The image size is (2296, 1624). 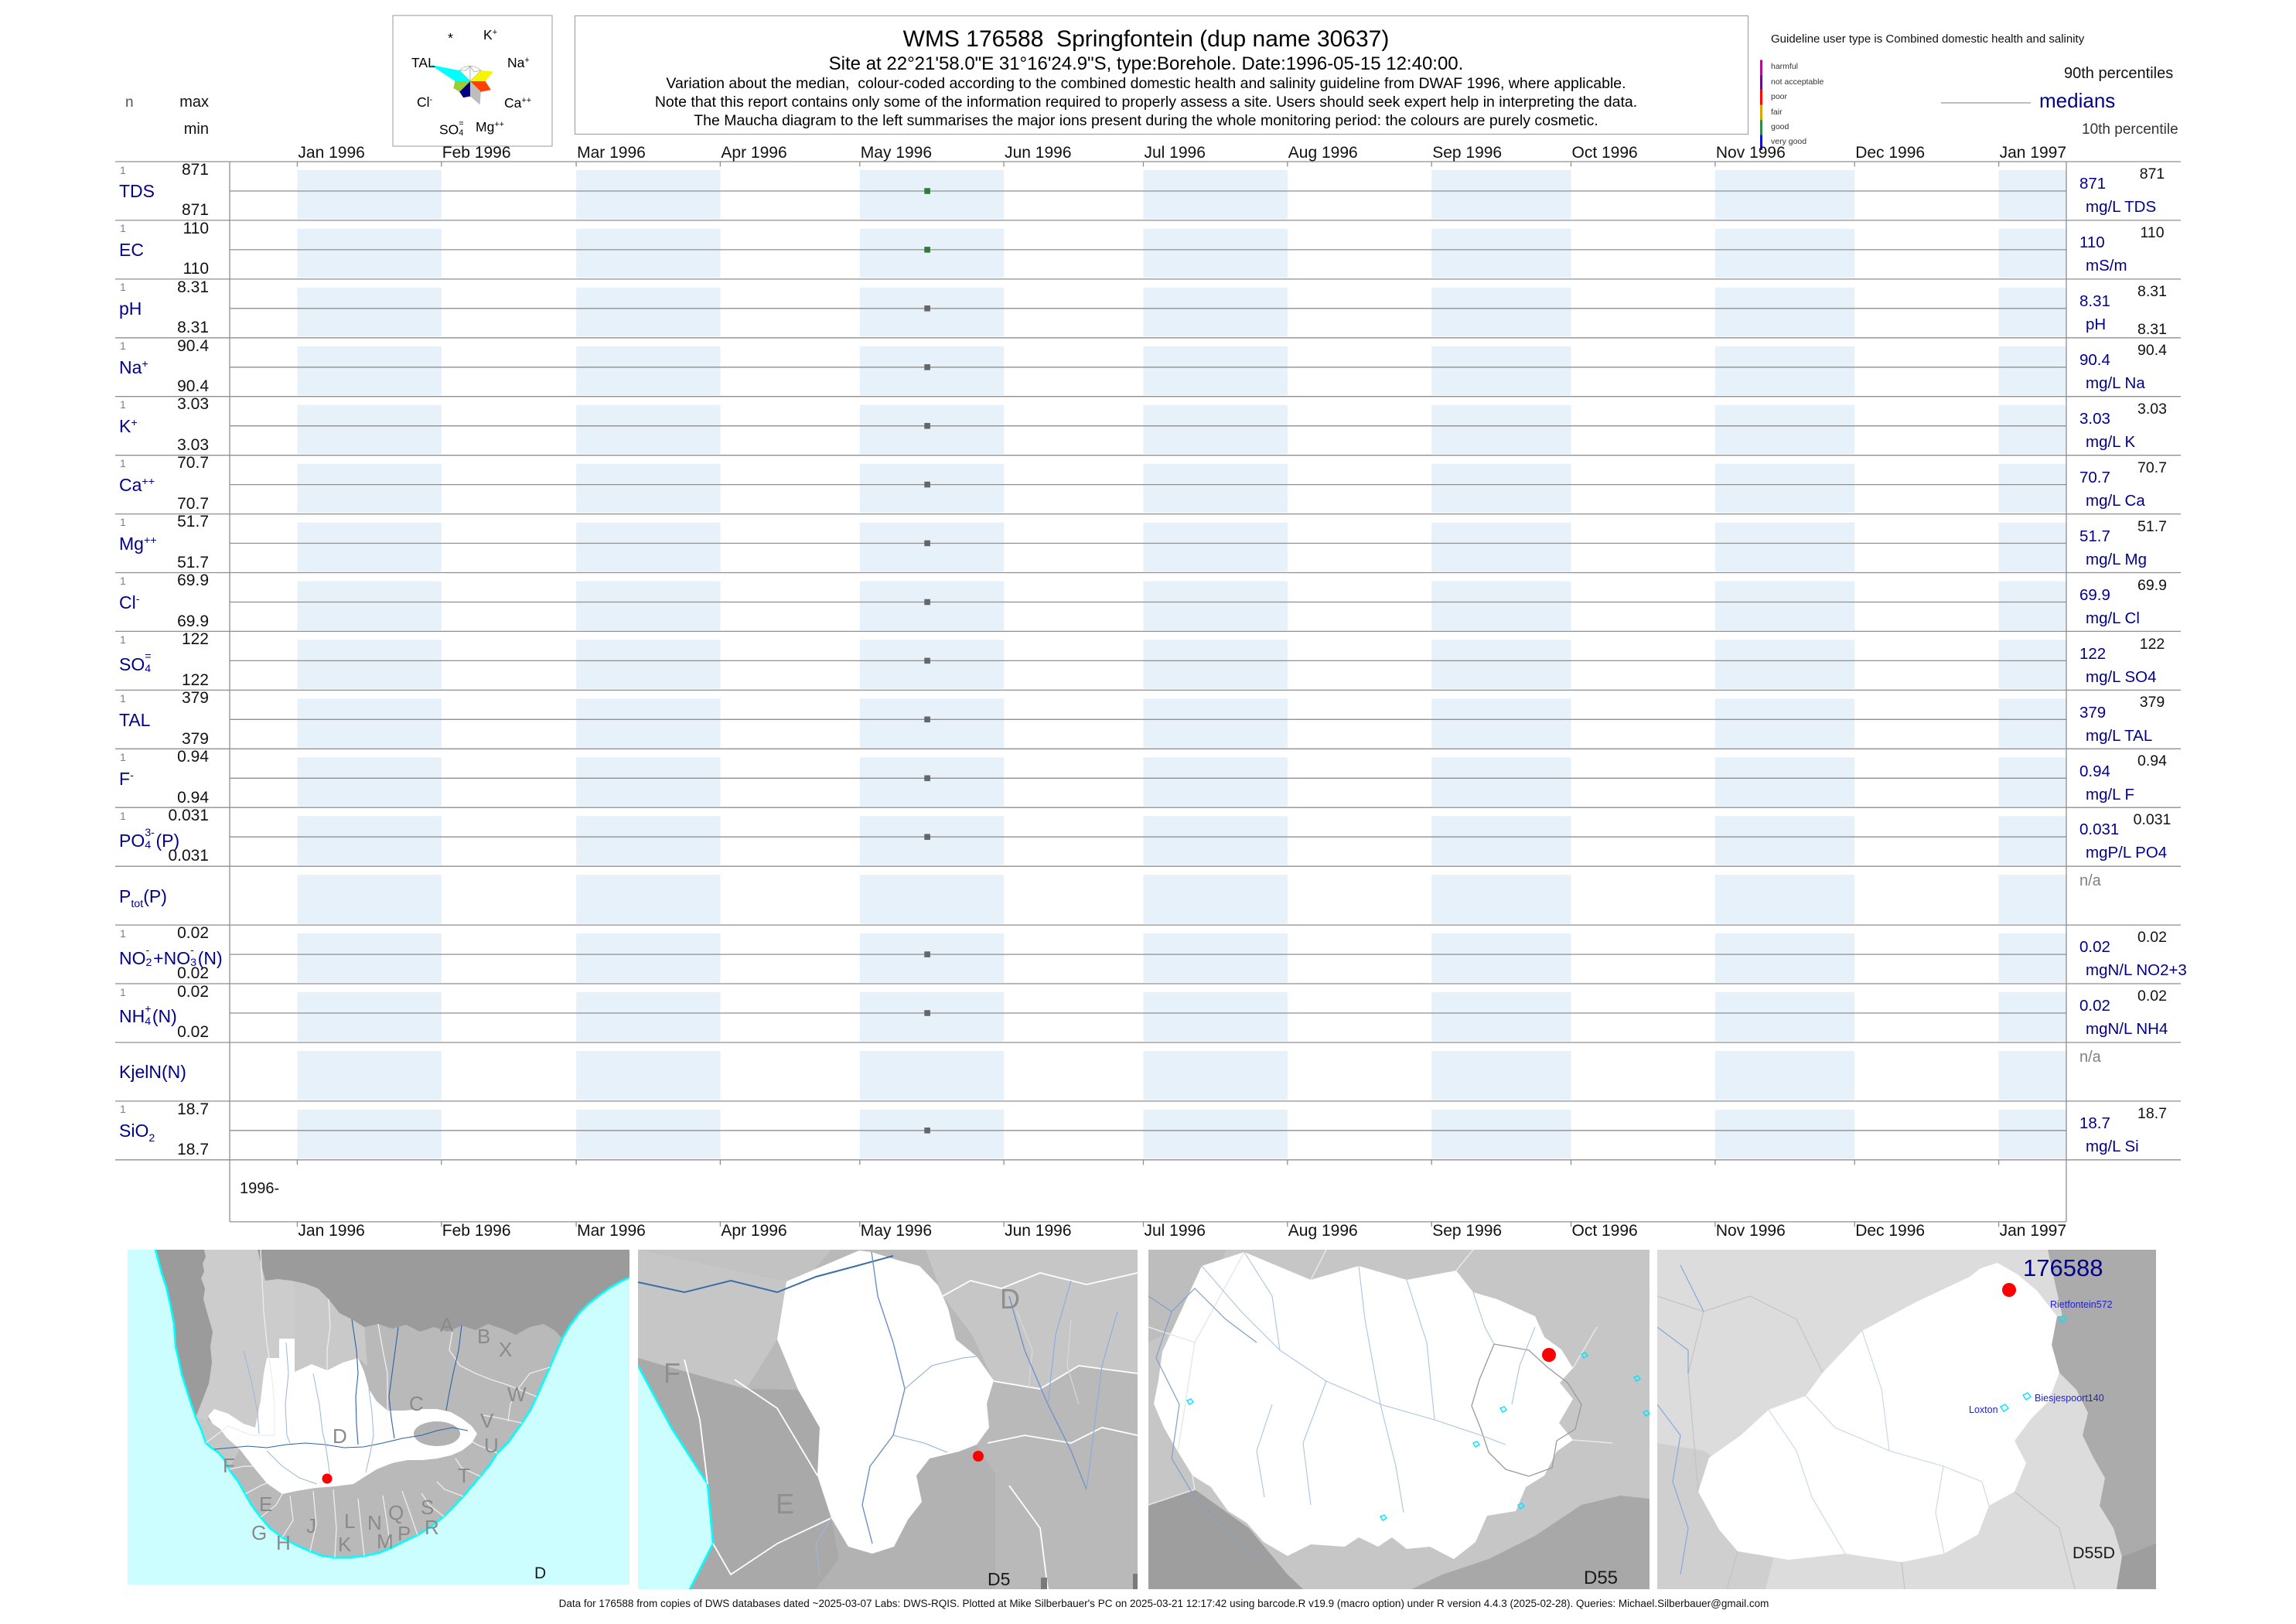 What do you see at coordinates (2094, 1553) in the screenshot?
I see `svg-text: D55D` at bounding box center [2094, 1553].